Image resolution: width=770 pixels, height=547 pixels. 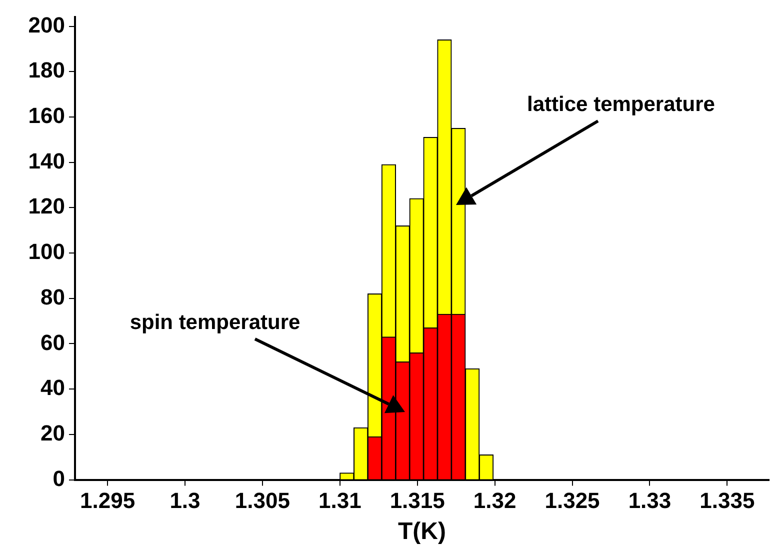 What do you see at coordinates (46, 206) in the screenshot?
I see `y-tick-label: 120` at bounding box center [46, 206].